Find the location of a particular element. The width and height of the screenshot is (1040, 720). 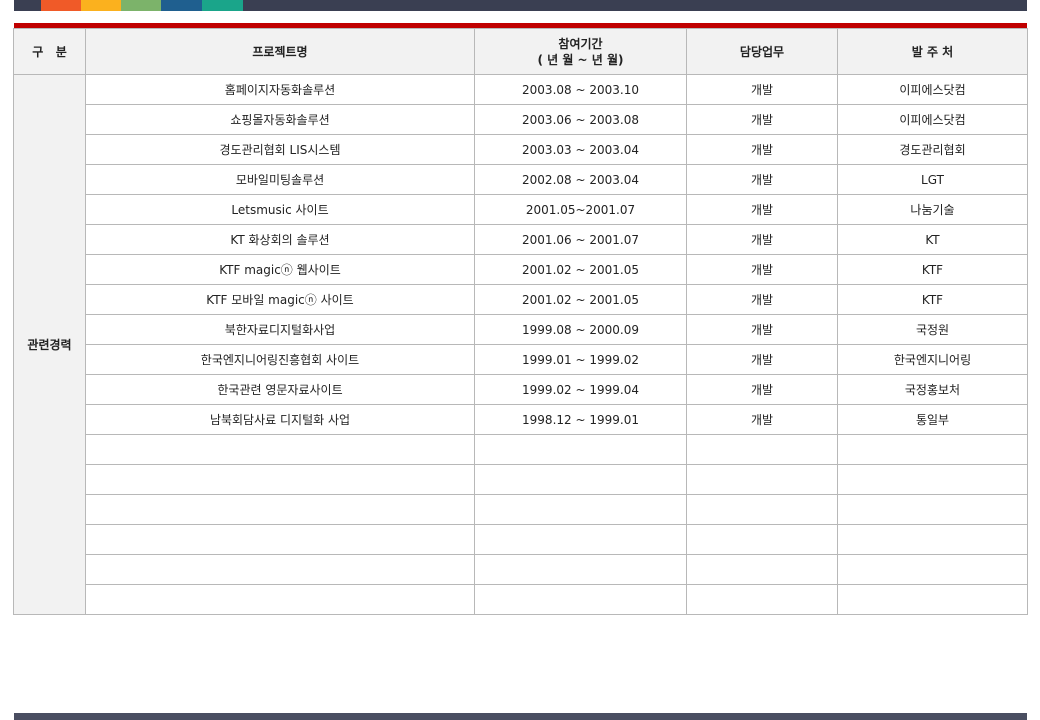

table-row: KTF 모바일 magicⓝ 사이트 2001.02 ~ 2001.05 개발 KTF is located at coordinates (521, 299).